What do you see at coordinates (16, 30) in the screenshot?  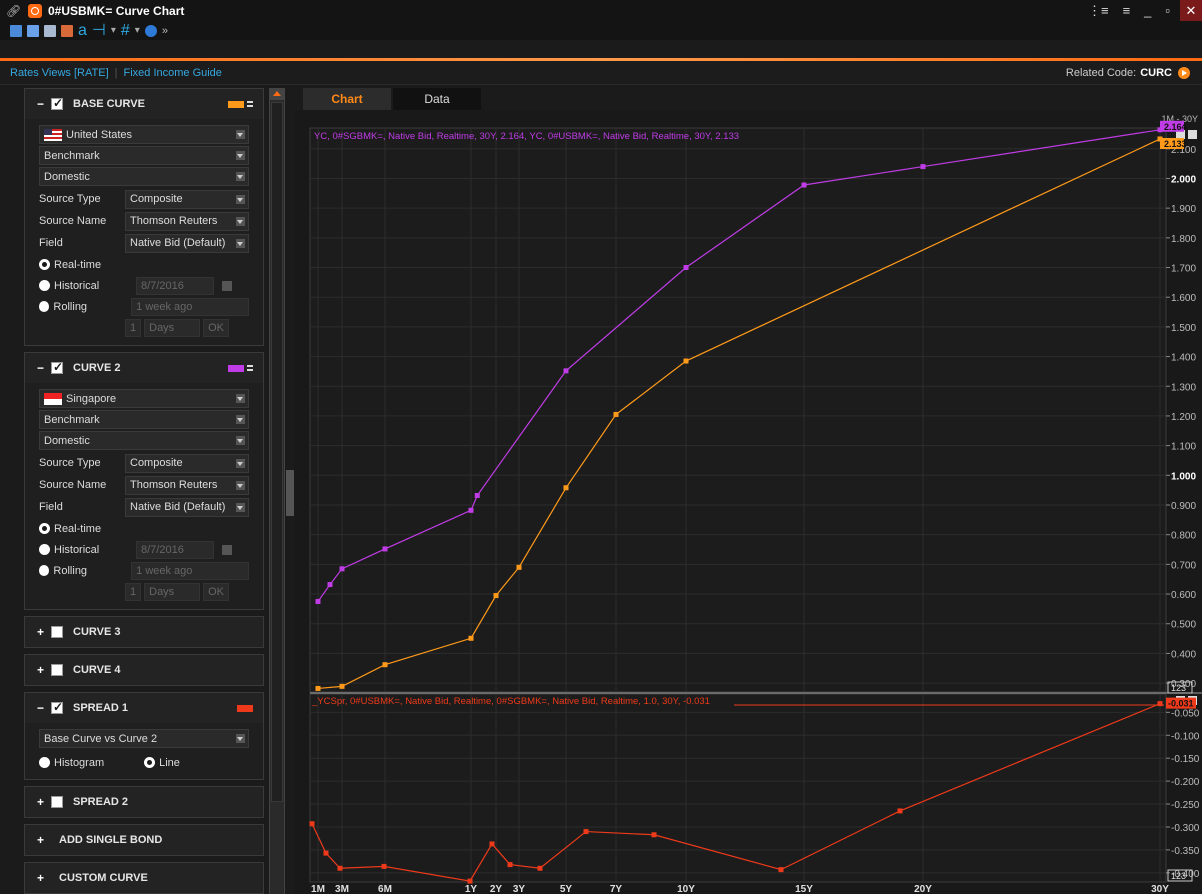 I see `save-icon` at bounding box center [16, 30].